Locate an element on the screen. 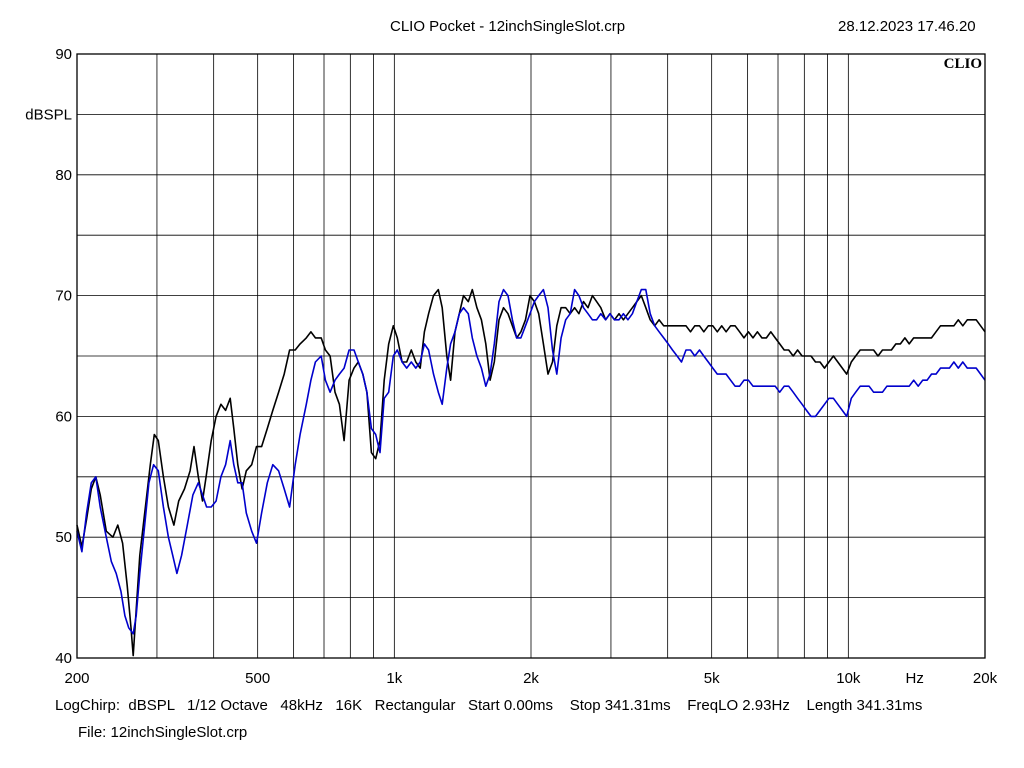  y-axis-unit-label: dBSPL is located at coordinates (48, 114).